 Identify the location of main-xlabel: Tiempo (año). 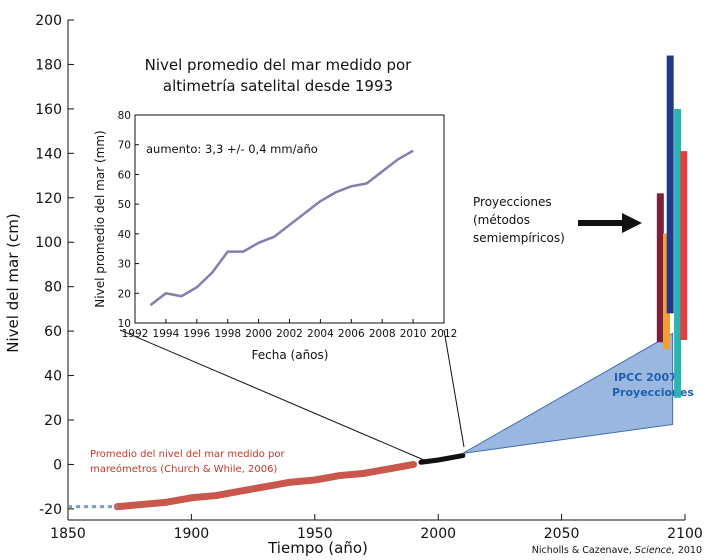
(317, 548).